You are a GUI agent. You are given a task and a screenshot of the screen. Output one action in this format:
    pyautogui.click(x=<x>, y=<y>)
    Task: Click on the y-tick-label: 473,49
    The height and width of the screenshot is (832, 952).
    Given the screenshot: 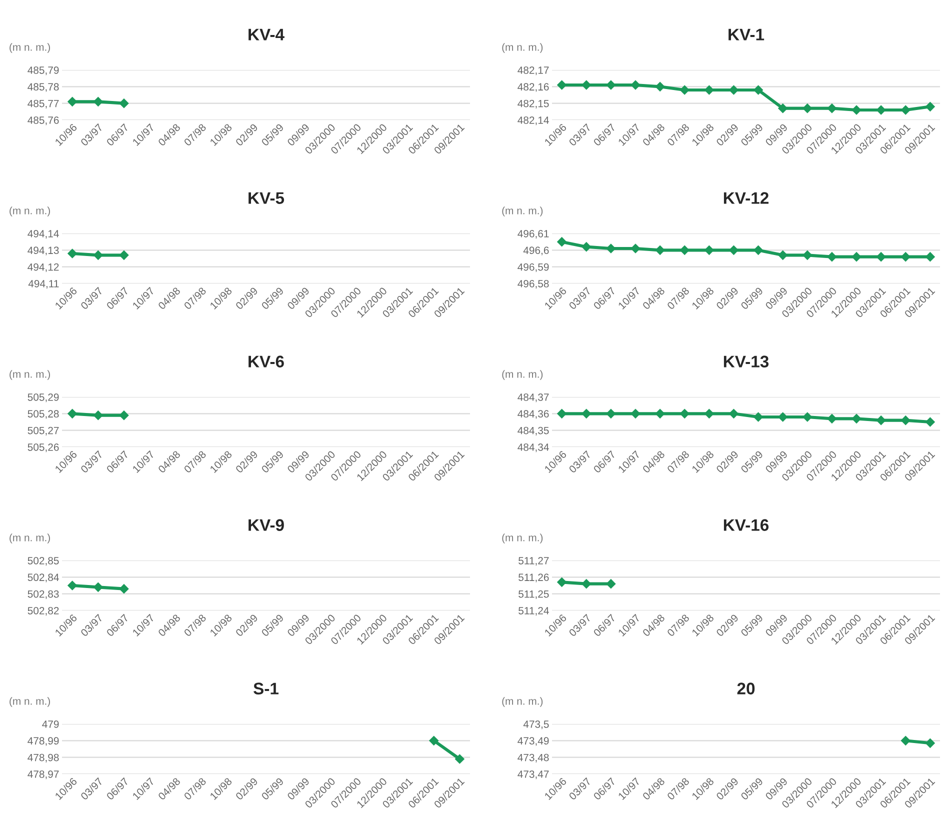 What is the action you would take?
    pyautogui.click(x=533, y=741)
    